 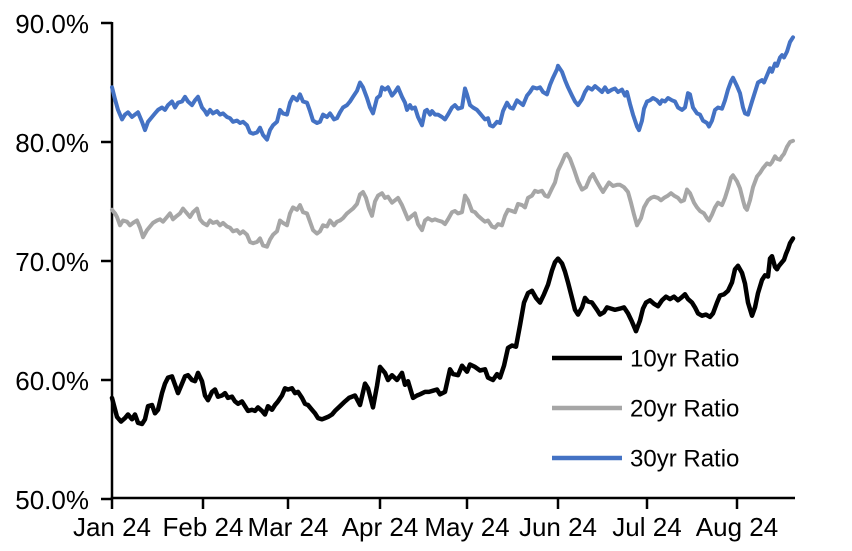 I want to click on y-tick-label: 90.0%, so click(x=52, y=24).